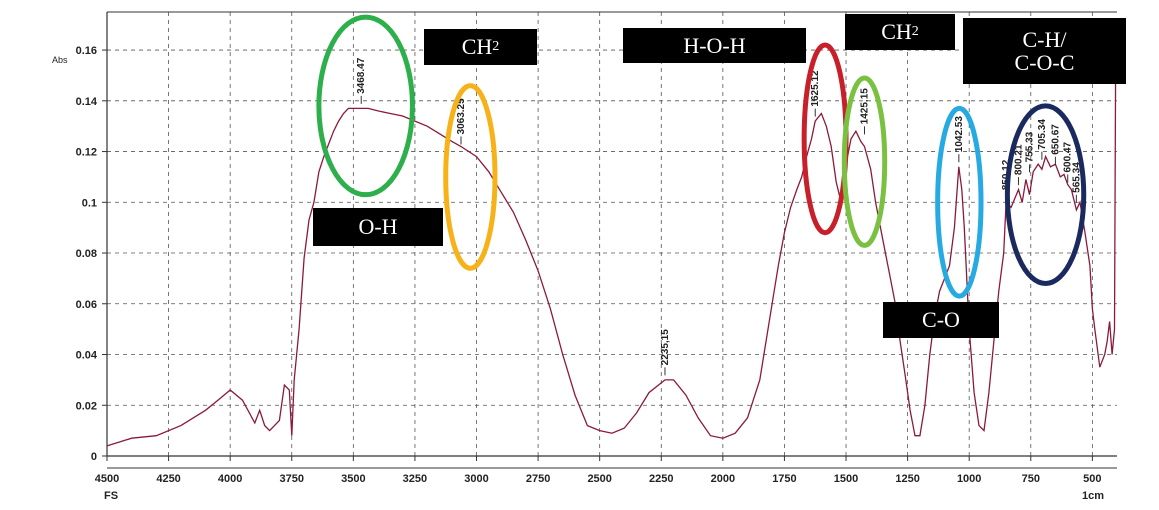 The height and width of the screenshot is (510, 1159). I want to click on peak-label: 565.34, so click(1076, 177).